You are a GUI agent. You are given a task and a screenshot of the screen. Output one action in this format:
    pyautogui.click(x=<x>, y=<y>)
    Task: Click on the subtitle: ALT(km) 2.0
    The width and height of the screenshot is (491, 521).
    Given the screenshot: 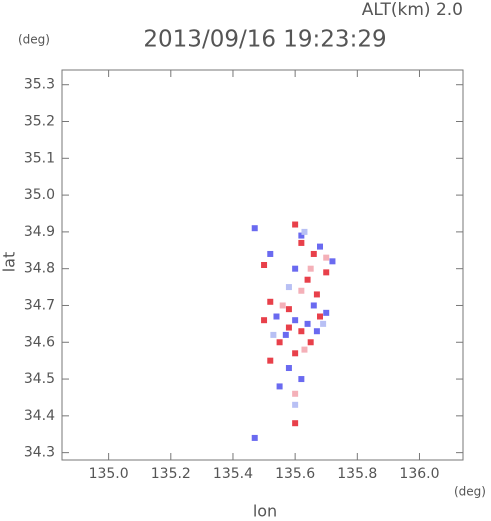 What is the action you would take?
    pyautogui.click(x=412, y=10)
    